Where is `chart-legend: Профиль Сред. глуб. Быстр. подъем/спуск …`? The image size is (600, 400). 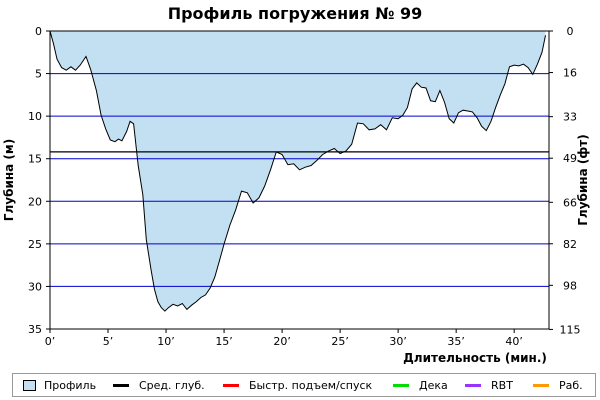 chart-legend: Профиль Сред. глуб. Быстр. подъем/спуск … is located at coordinates (304, 385).